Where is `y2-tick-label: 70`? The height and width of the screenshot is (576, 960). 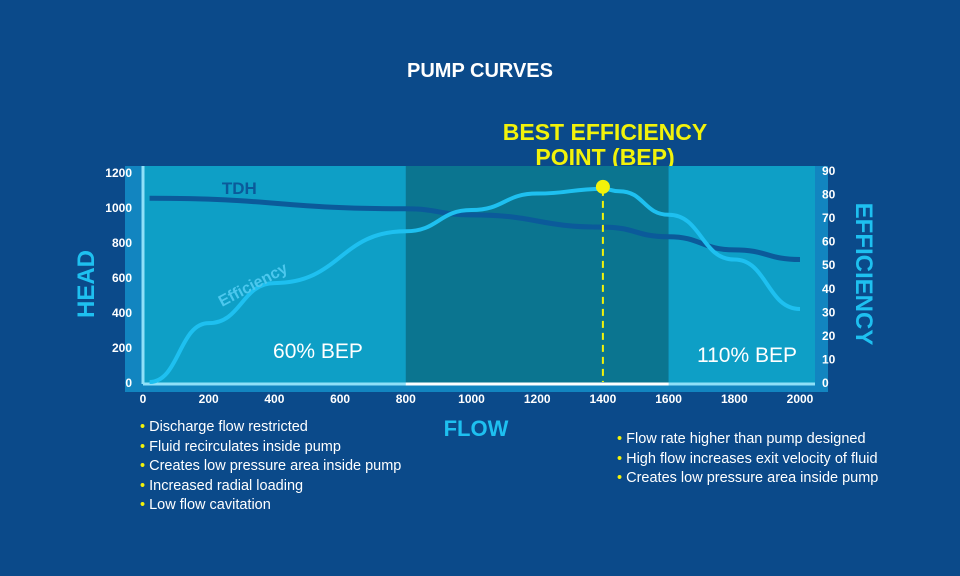 y2-tick-label: 70 is located at coordinates (829, 218).